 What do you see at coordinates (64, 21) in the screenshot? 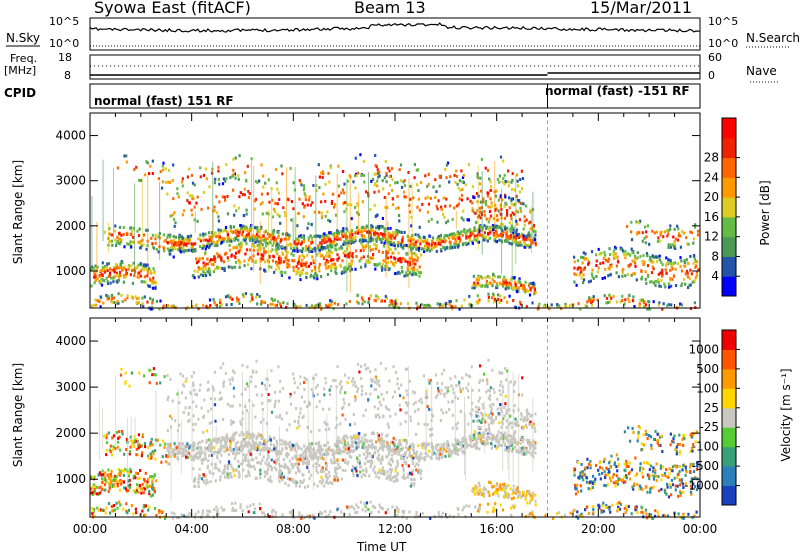
I see `noise-tick-high-left: 10^5` at bounding box center [64, 21].